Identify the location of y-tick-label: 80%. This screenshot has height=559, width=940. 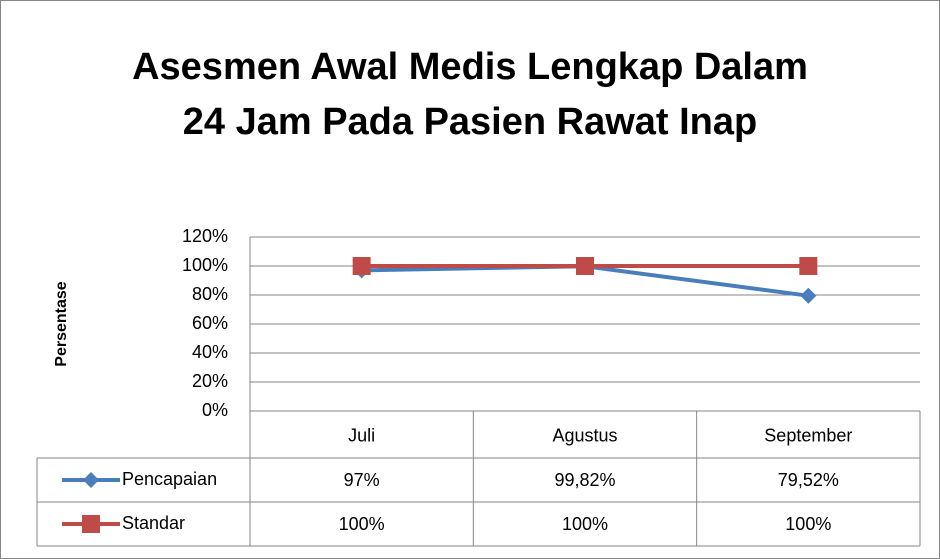
(210, 294).